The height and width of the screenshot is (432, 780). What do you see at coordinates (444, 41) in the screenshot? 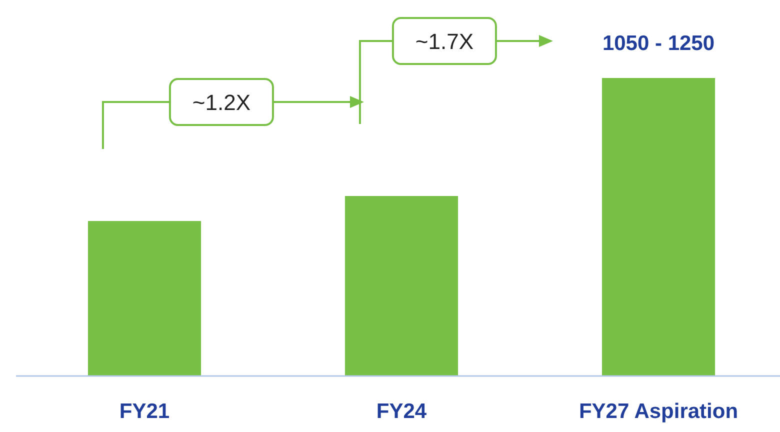
I see `text: ~1.7X` at bounding box center [444, 41].